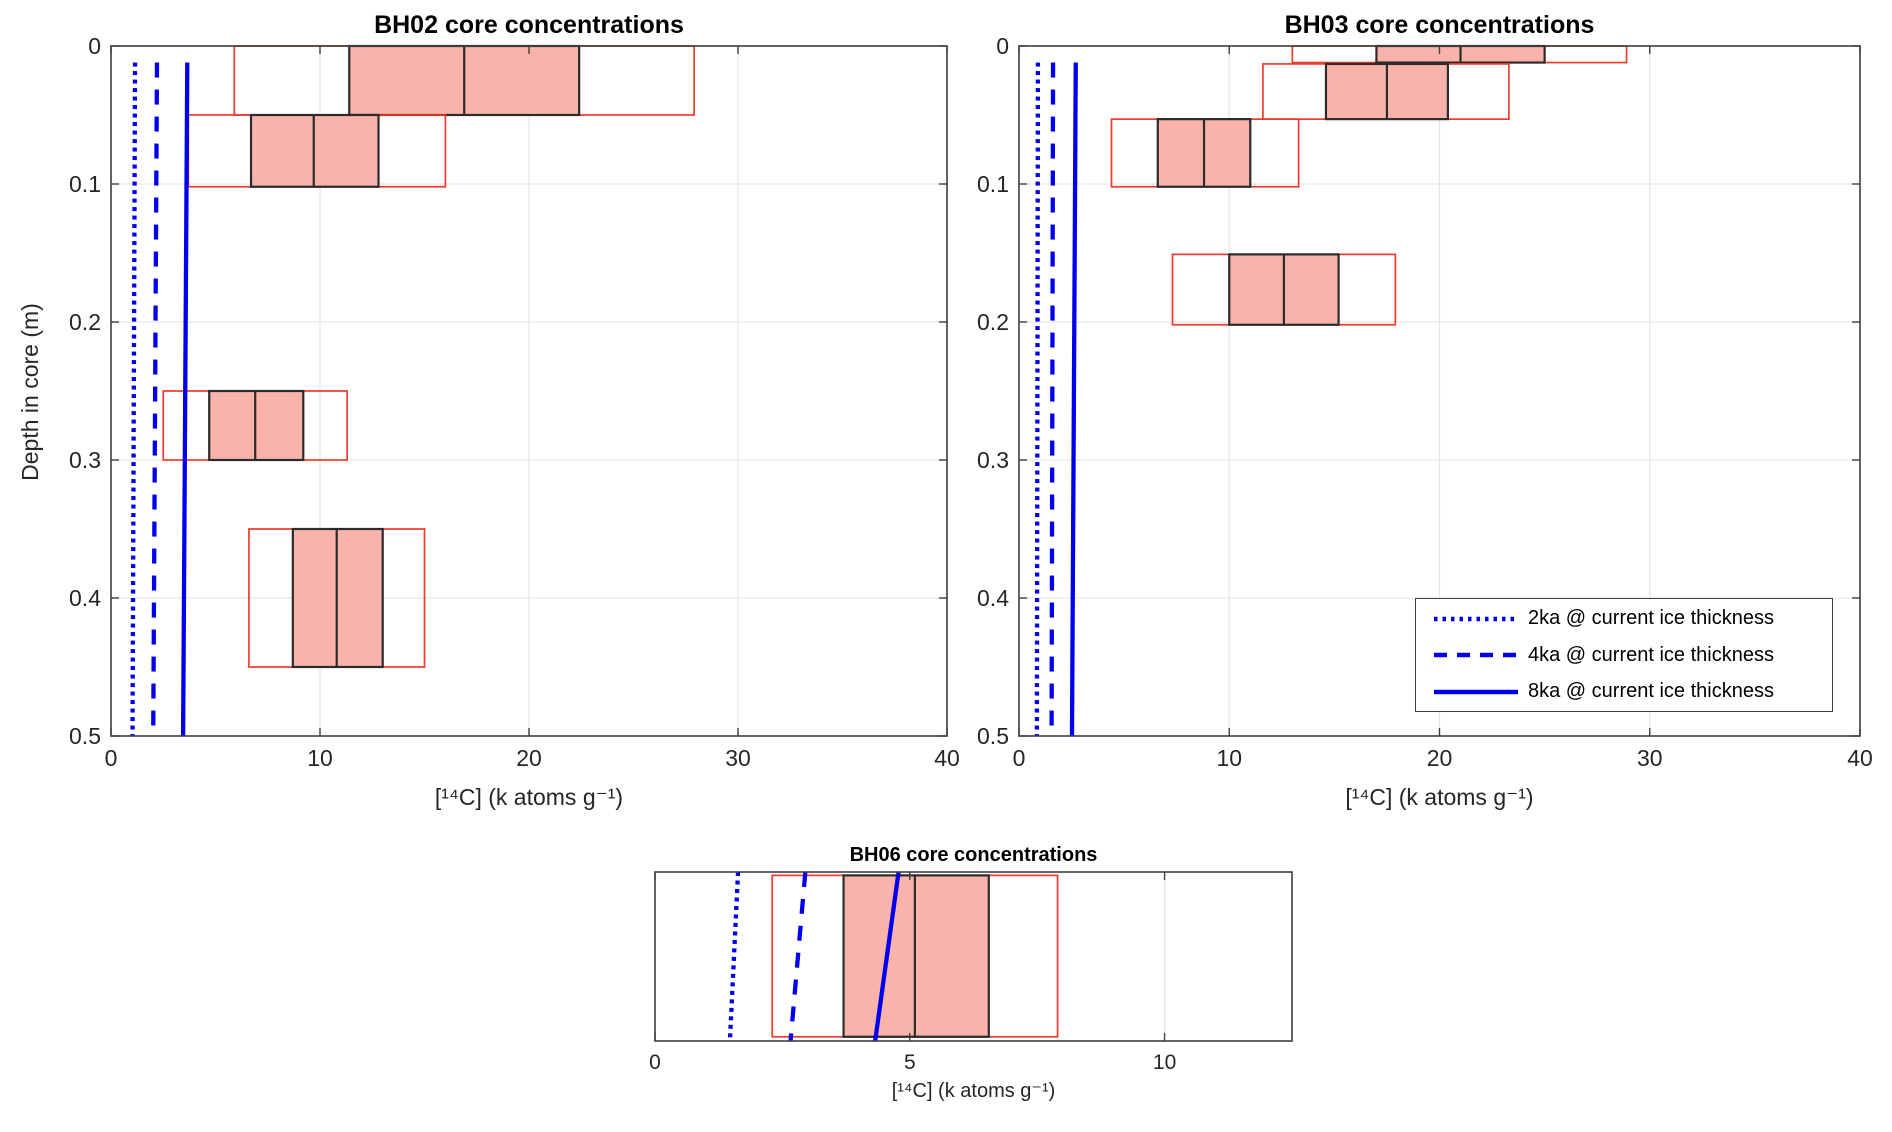 The height and width of the screenshot is (1132, 1892). Describe the element at coordinates (1439, 25) in the screenshot. I see `title-bh03: BH03 core concentrations` at that location.